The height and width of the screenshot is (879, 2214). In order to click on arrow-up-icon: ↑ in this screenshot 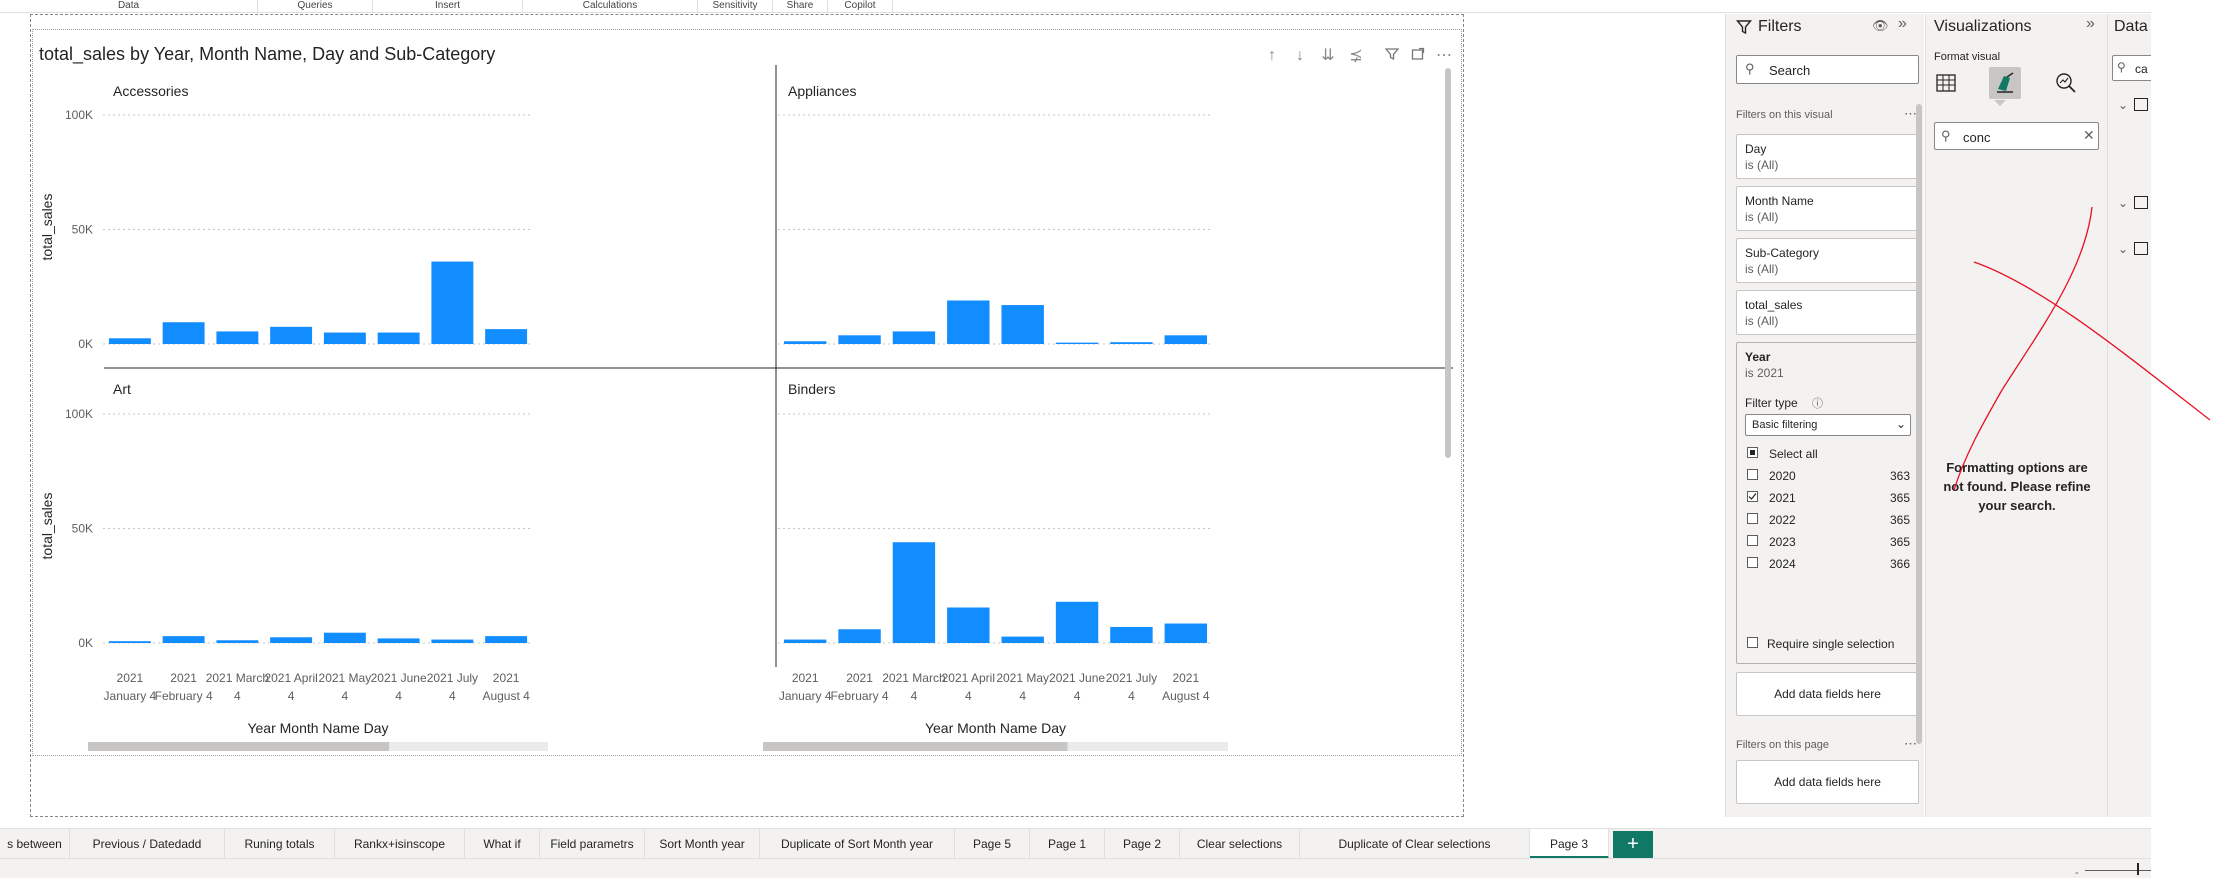, I will do `click(1272, 55)`.